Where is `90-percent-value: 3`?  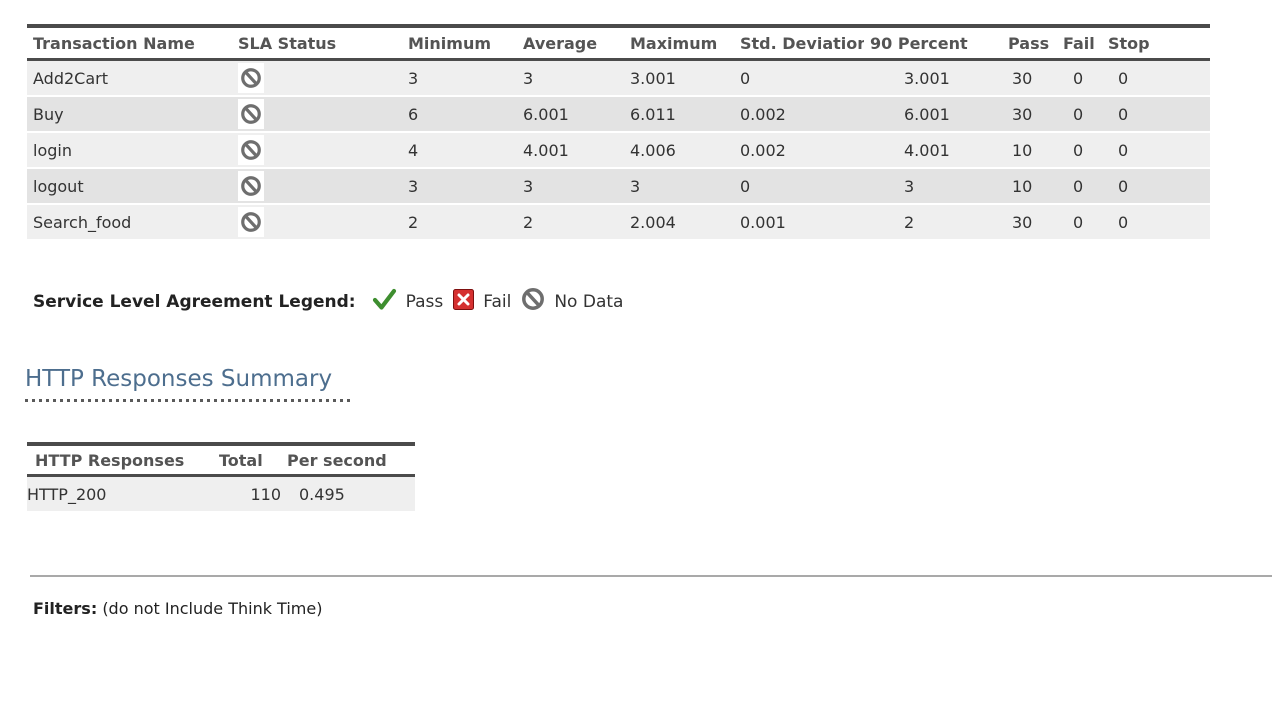 90-percent-value: 3 is located at coordinates (933, 186).